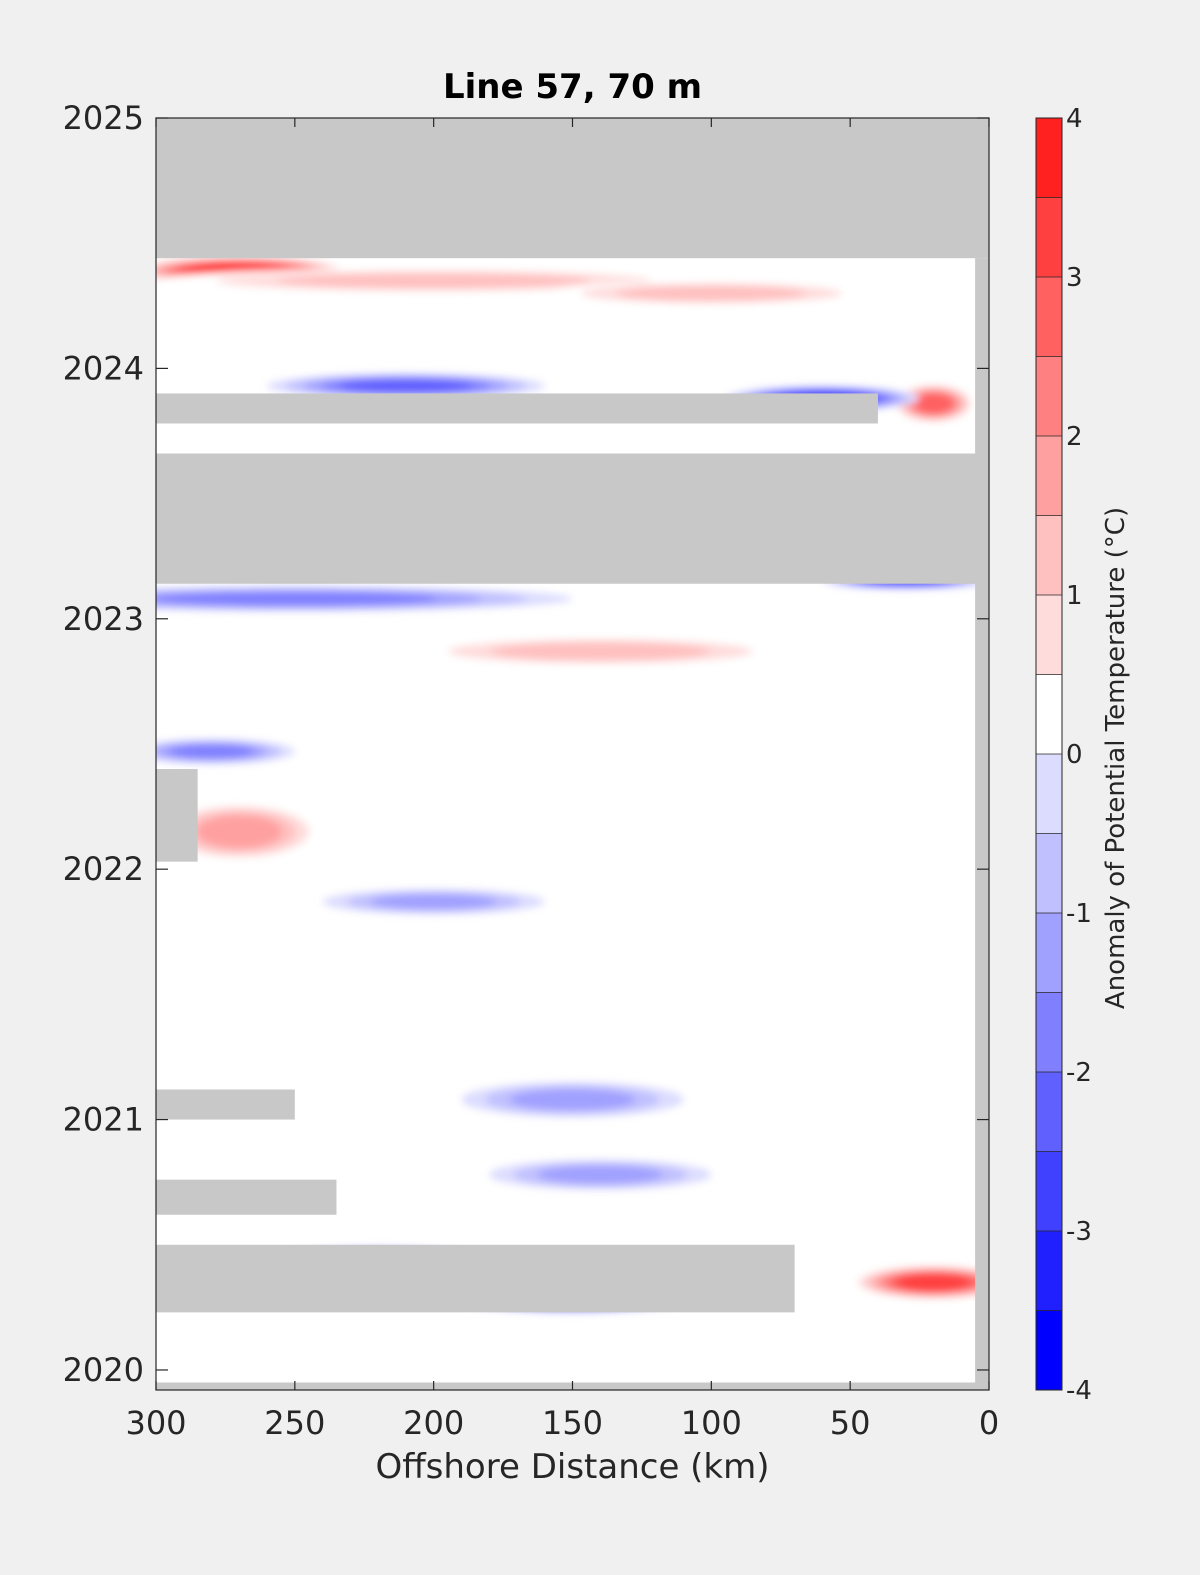 The height and width of the screenshot is (1575, 1200). I want to click on y-tick-label: 2025, so click(103, 118).